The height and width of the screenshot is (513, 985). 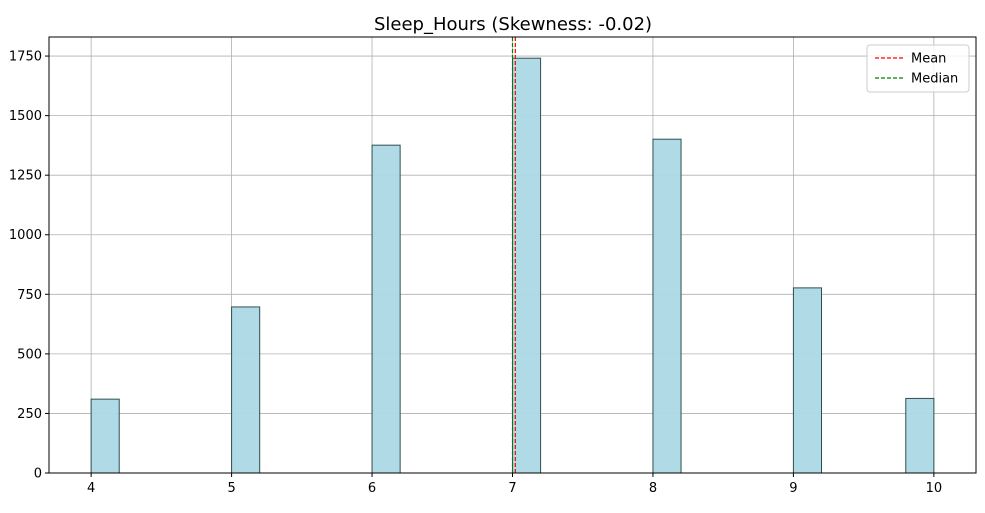 What do you see at coordinates (793, 488) in the screenshot?
I see `x-tick-label: 9` at bounding box center [793, 488].